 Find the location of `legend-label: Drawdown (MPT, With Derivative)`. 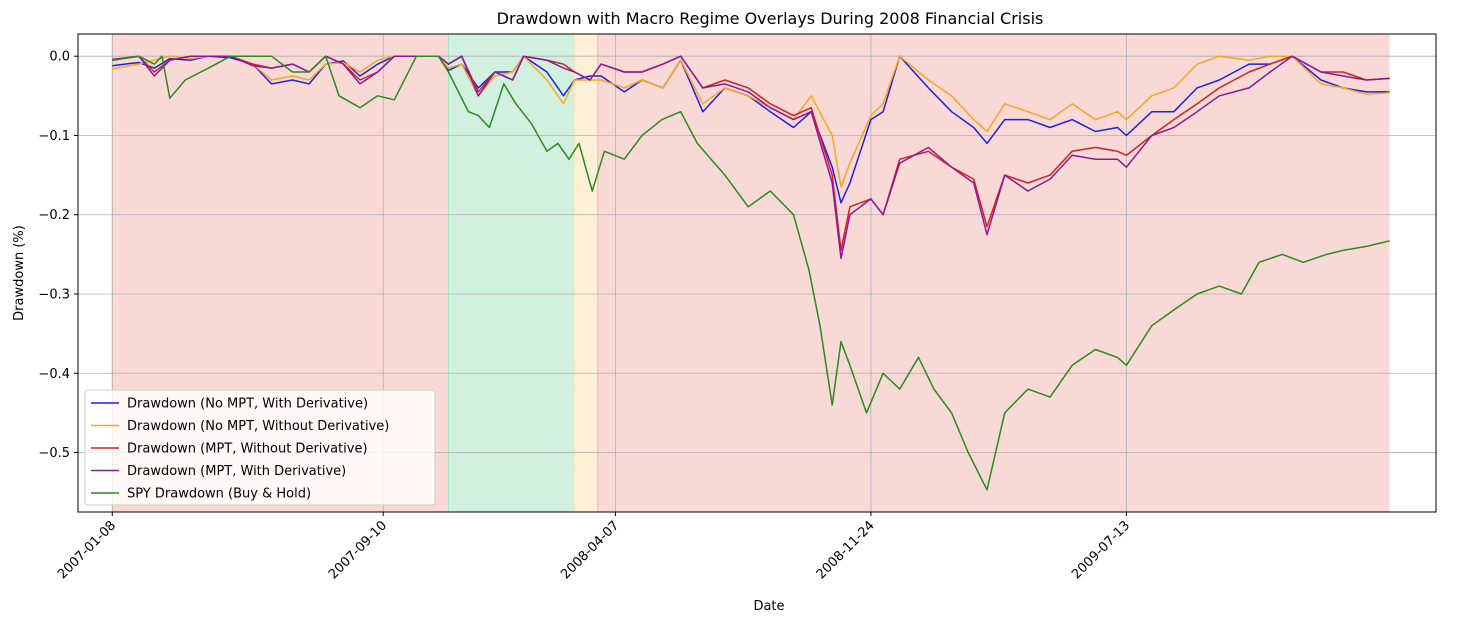

legend-label: Drawdown (MPT, With Derivative) is located at coordinates (236, 471).